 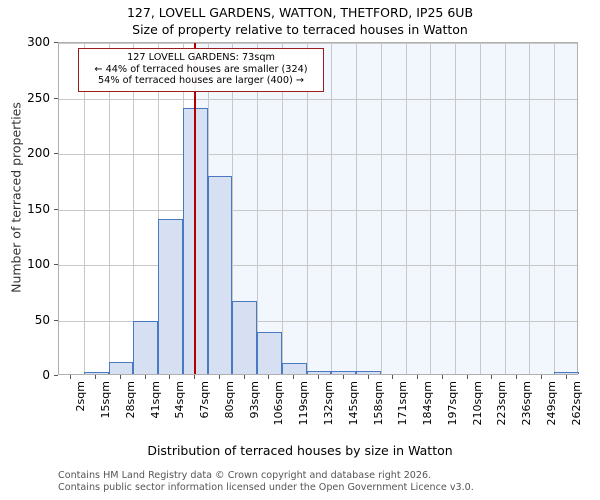 What do you see at coordinates (551, 403) in the screenshot?
I see `x-tick-label: 249sqm` at bounding box center [551, 403].